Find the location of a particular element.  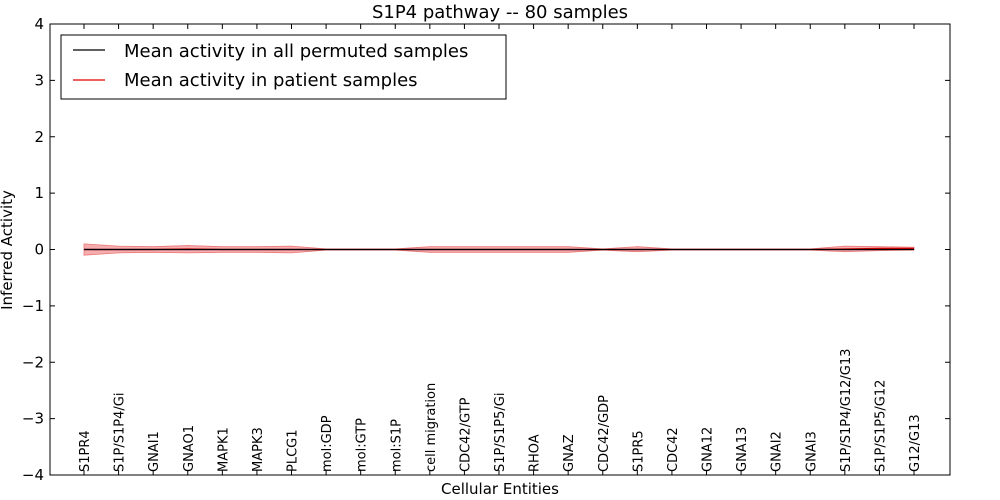

y-tick-label: −4 is located at coordinates (33, 475).